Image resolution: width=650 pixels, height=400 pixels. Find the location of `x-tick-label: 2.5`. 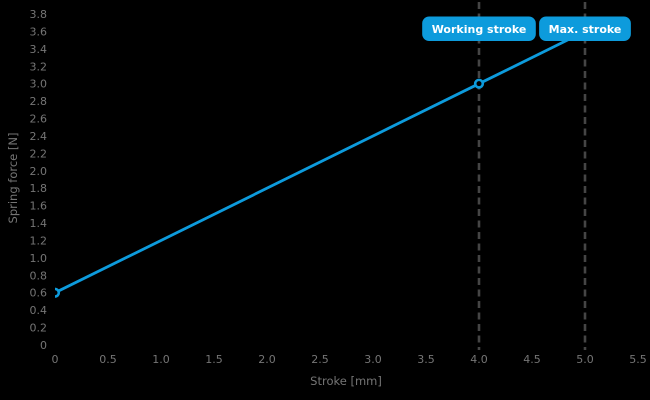

x-tick-label: 2.5 is located at coordinates (320, 359).